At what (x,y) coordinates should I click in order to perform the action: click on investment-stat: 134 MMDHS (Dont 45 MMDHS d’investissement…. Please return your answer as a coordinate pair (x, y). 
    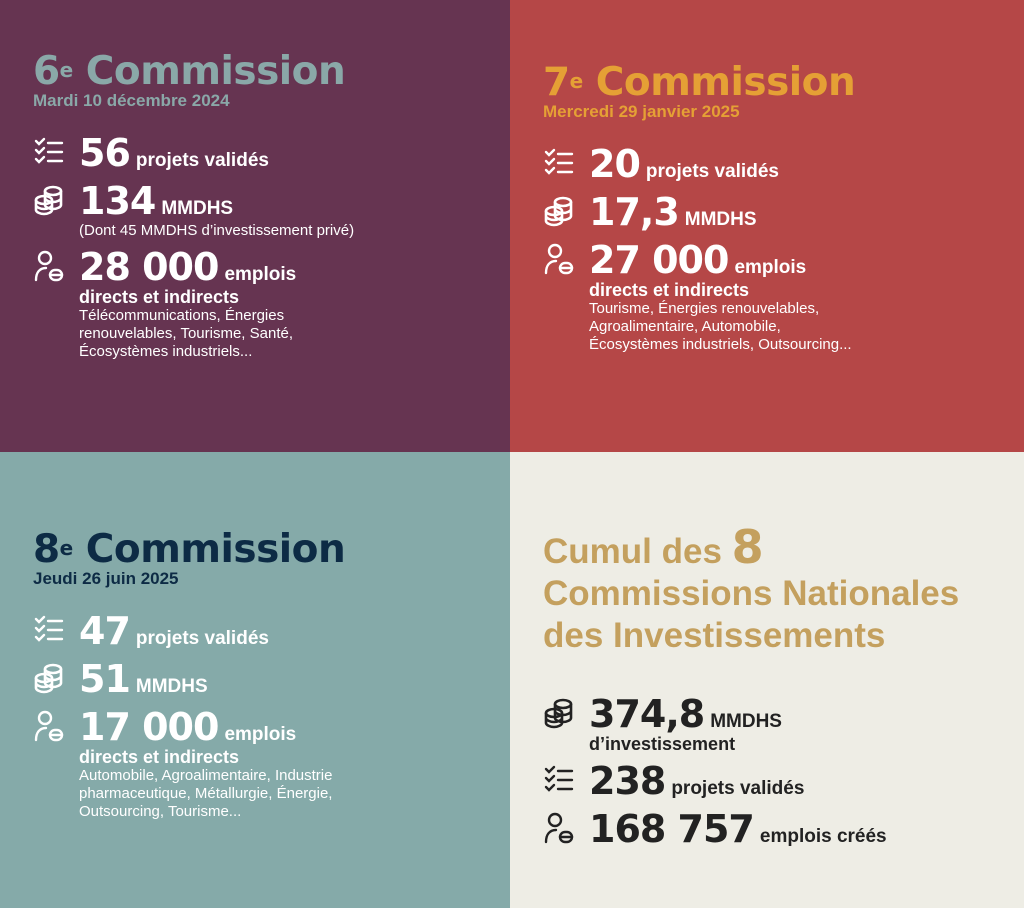
    Looking at the image, I should click on (201, 210).